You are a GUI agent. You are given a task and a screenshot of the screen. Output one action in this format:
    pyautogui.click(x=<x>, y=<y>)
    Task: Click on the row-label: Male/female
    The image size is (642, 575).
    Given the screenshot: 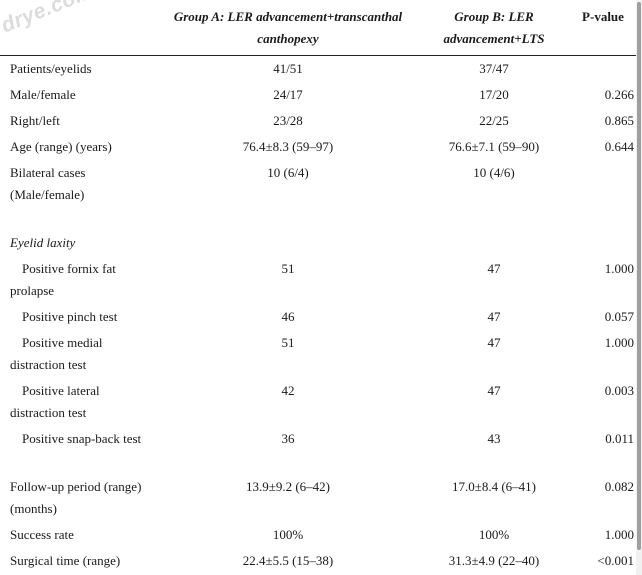 What is the action you would take?
    pyautogui.click(x=43, y=94)
    